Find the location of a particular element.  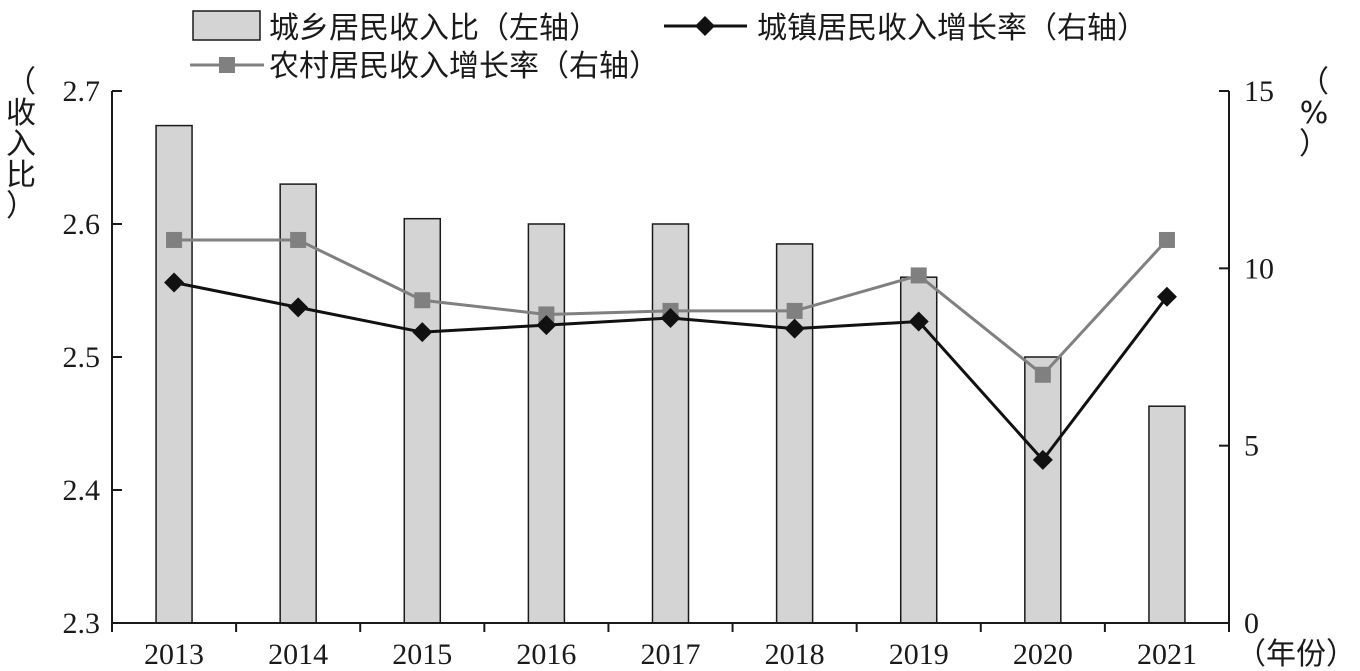

x-tick-label: 2017 is located at coordinates (671, 654).